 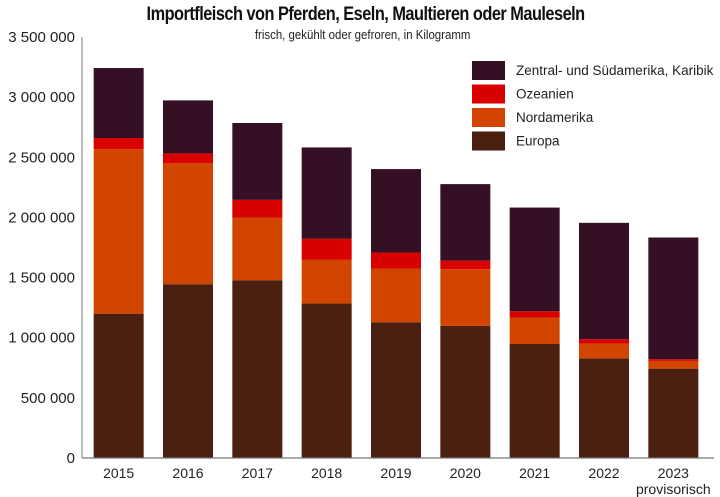 What do you see at coordinates (326, 193) in the screenshot?
I see `bar-segment-zentral-und-südamerika-karibik-2018` at bounding box center [326, 193].